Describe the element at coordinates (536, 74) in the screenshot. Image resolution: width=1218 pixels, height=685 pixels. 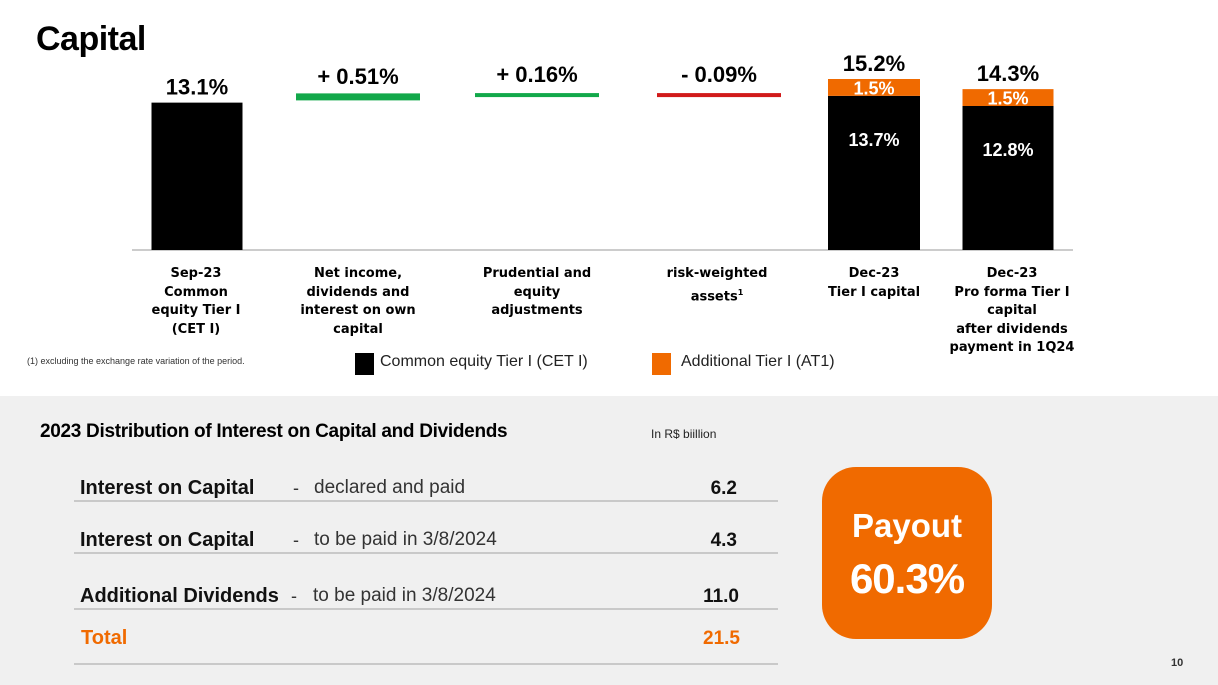
I see `change-label: + 0.16%` at that location.